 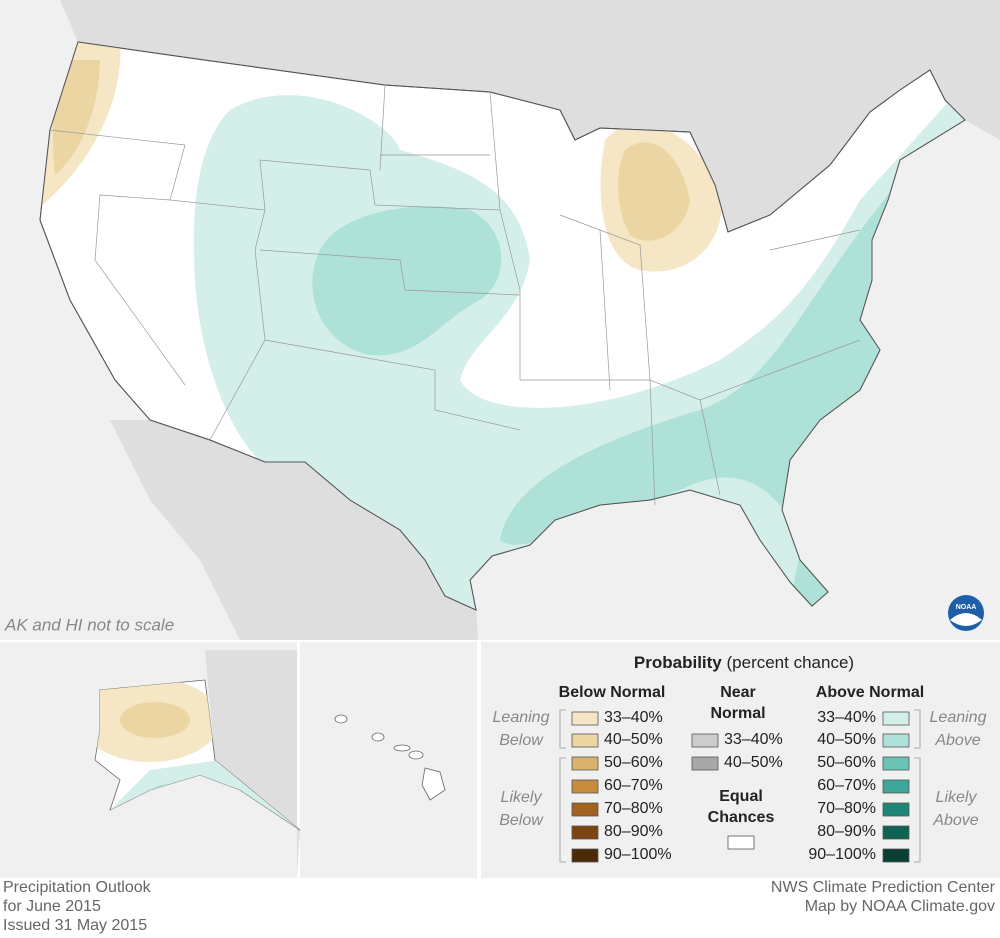 What do you see at coordinates (197, 755) in the screenshot?
I see `alaska-areas` at bounding box center [197, 755].